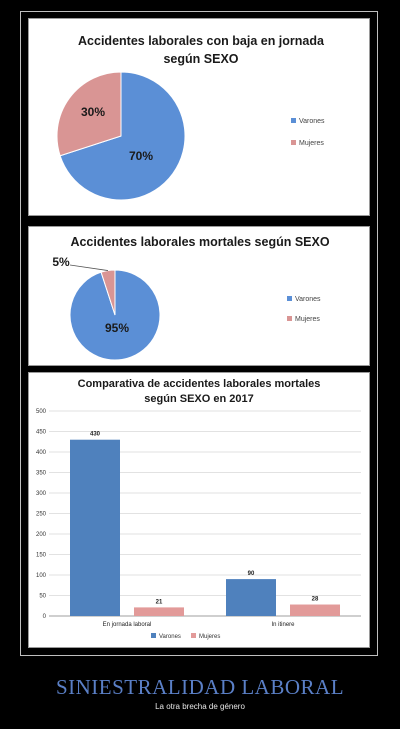  I want to click on y-tick-label: 250, so click(41, 515).